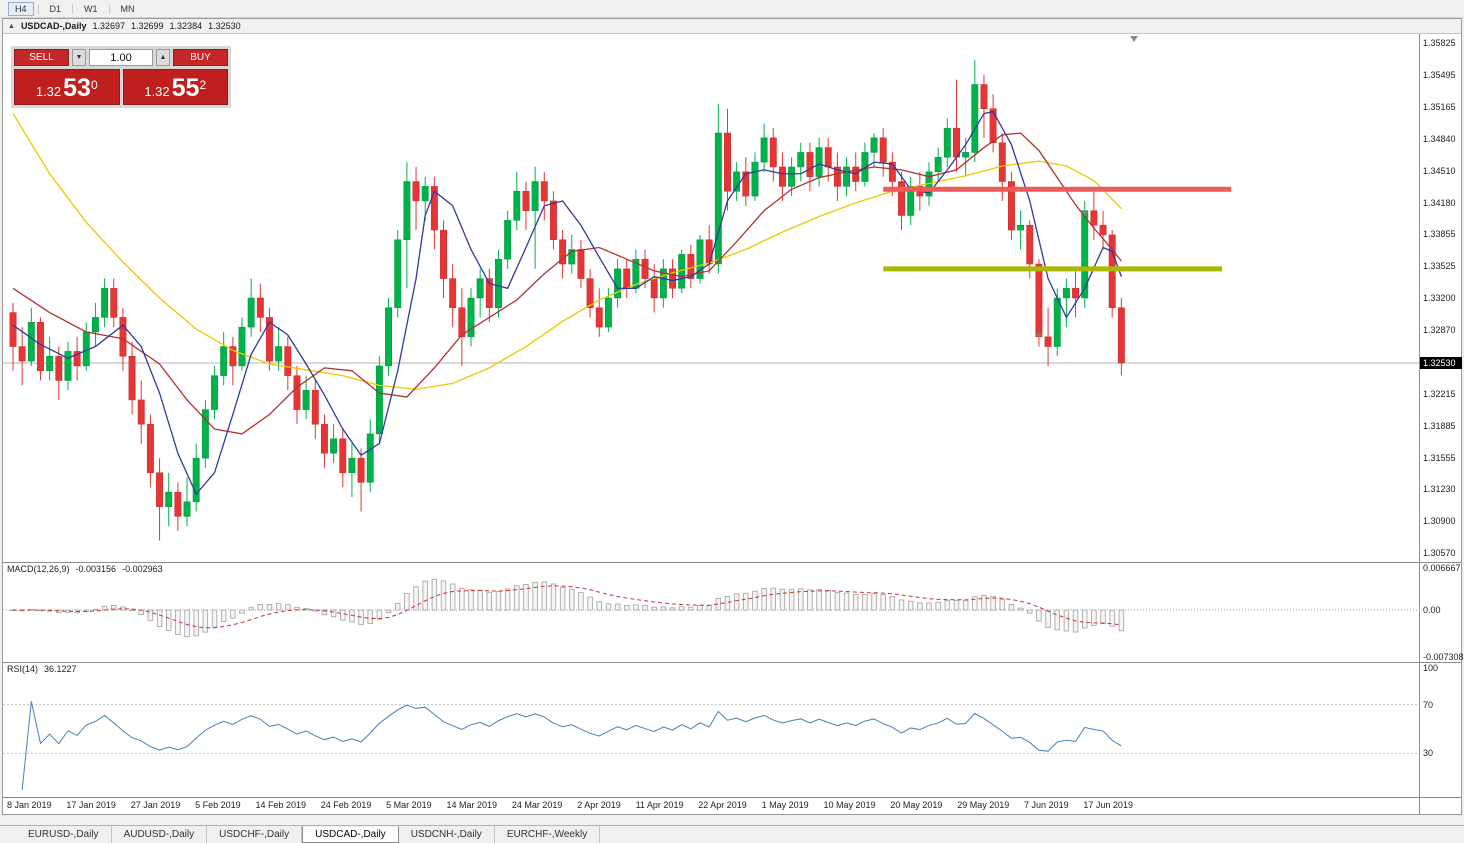  I want to click on date-label: 27 Jan 2019, so click(155, 805).